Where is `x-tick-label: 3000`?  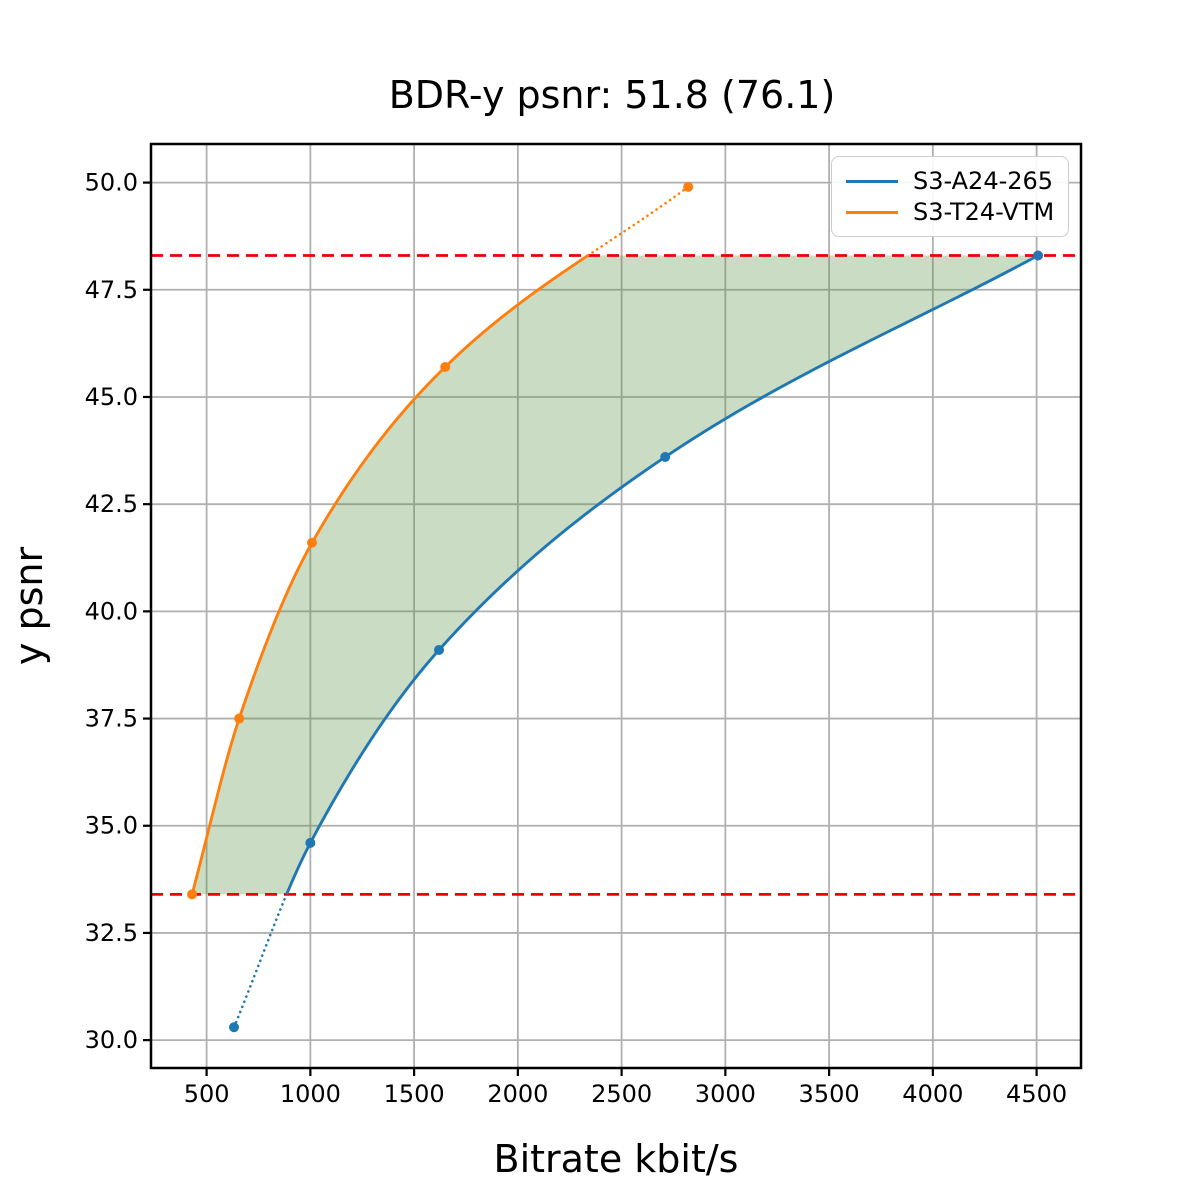
x-tick-label: 3000 is located at coordinates (725, 1094).